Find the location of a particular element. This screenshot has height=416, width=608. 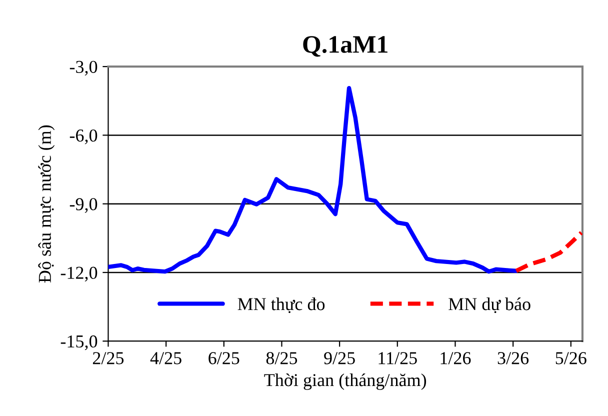

x-tick-label: 8/25 is located at coordinates (282, 358).